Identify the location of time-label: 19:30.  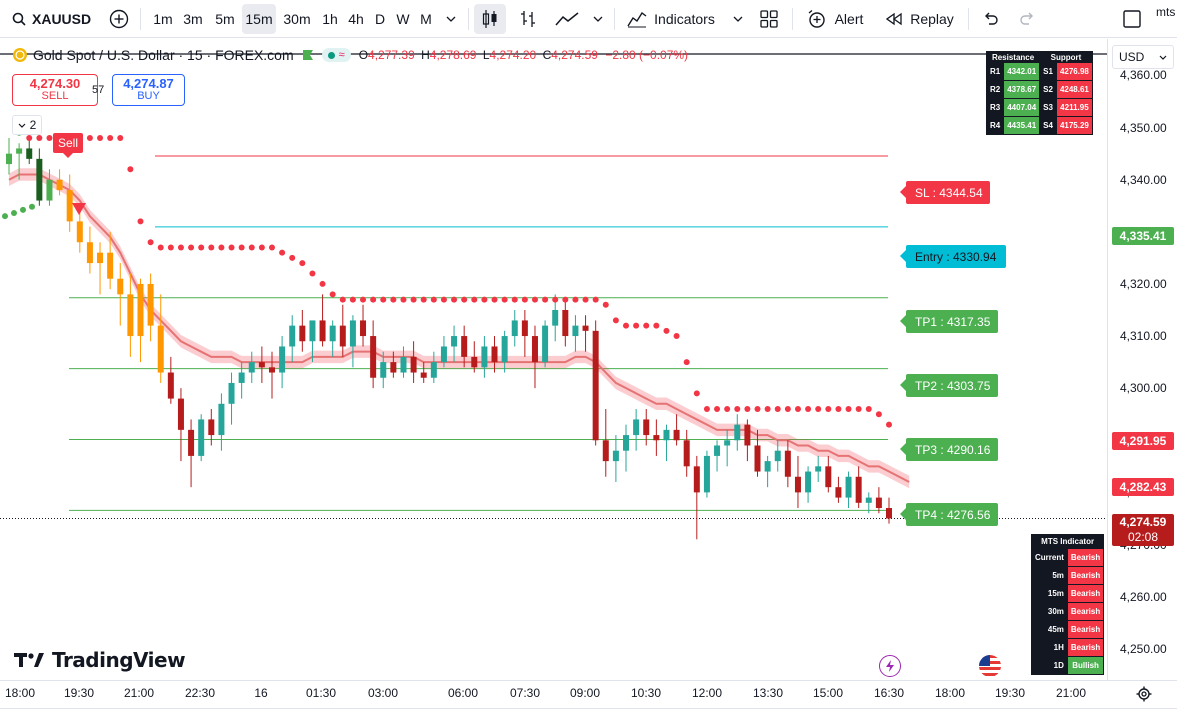
(79, 693).